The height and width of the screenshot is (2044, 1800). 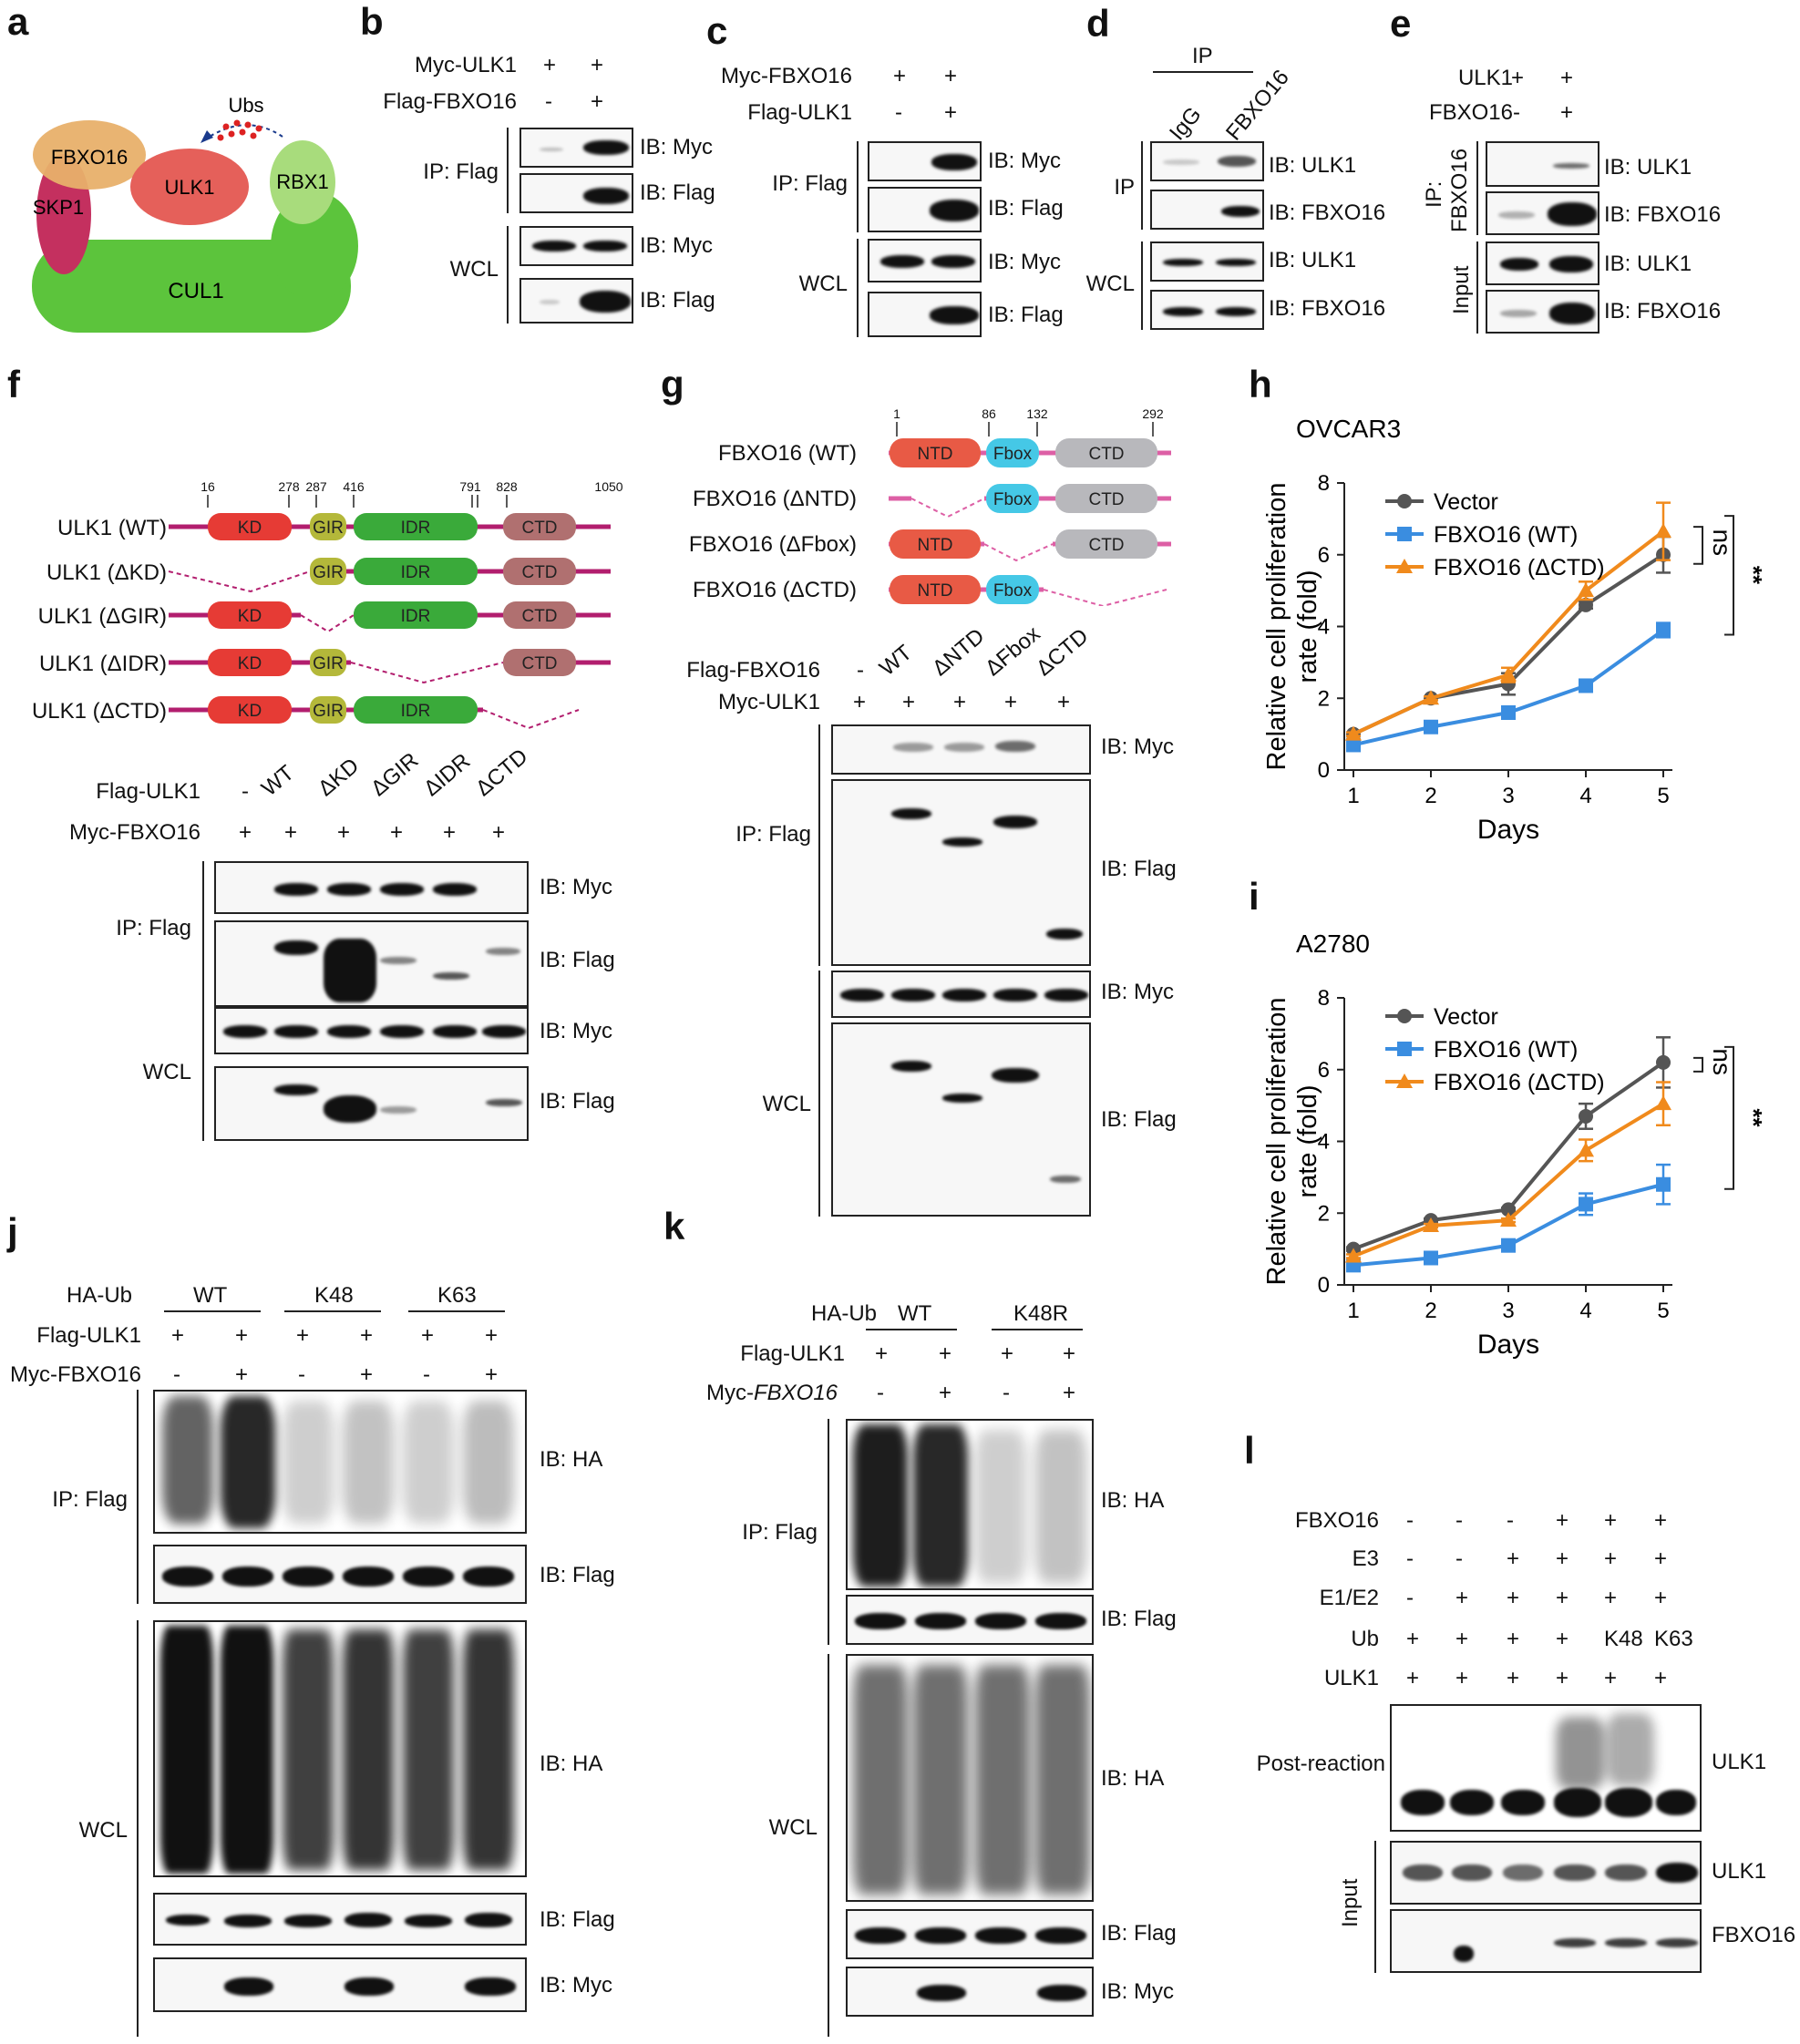 I want to click on e-r1-v1: +, so click(x=1518, y=78).